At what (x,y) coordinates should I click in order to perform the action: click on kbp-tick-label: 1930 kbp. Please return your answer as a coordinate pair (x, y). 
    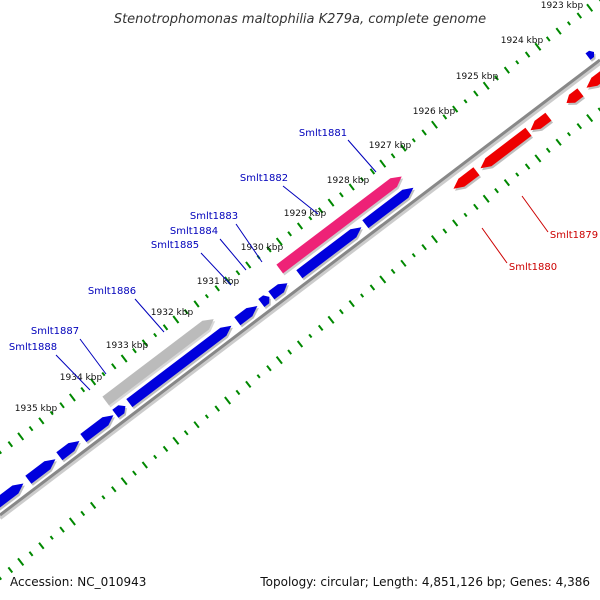
    Looking at the image, I should click on (262, 248).